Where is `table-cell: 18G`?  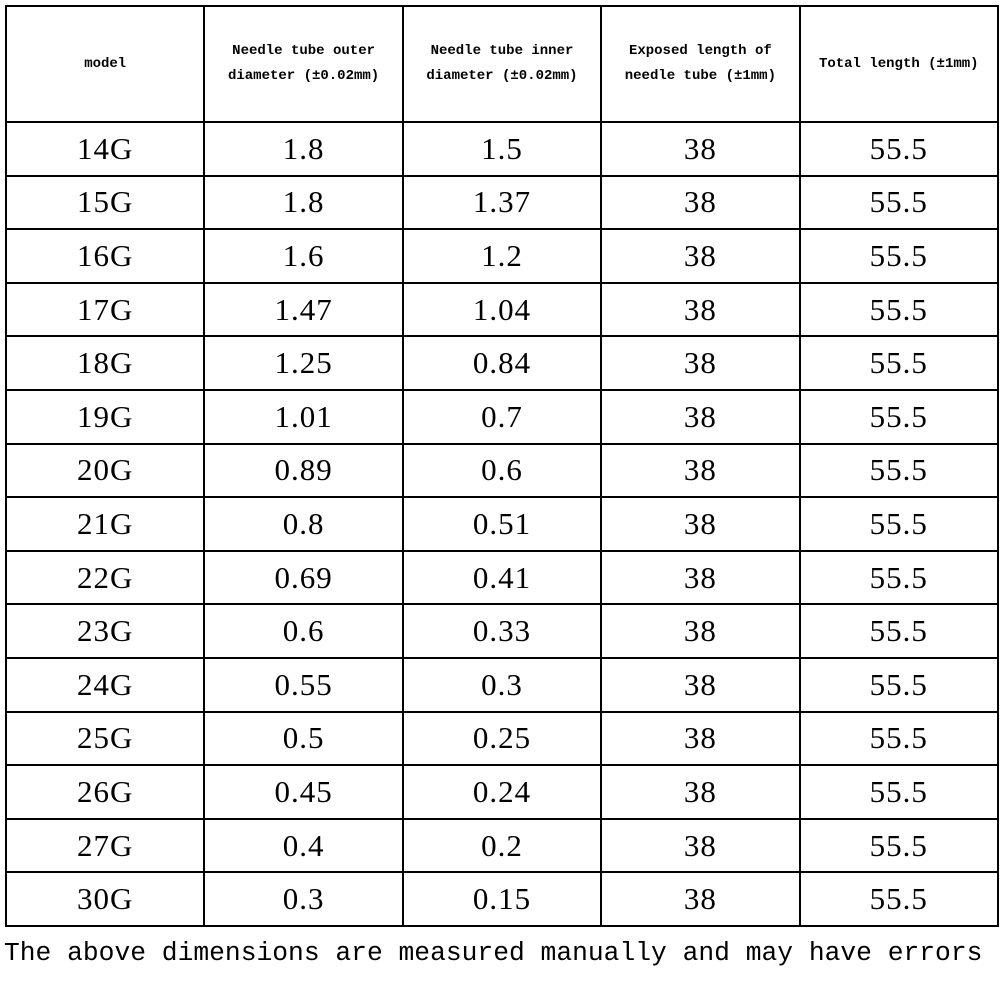
table-cell: 18G is located at coordinates (105, 363).